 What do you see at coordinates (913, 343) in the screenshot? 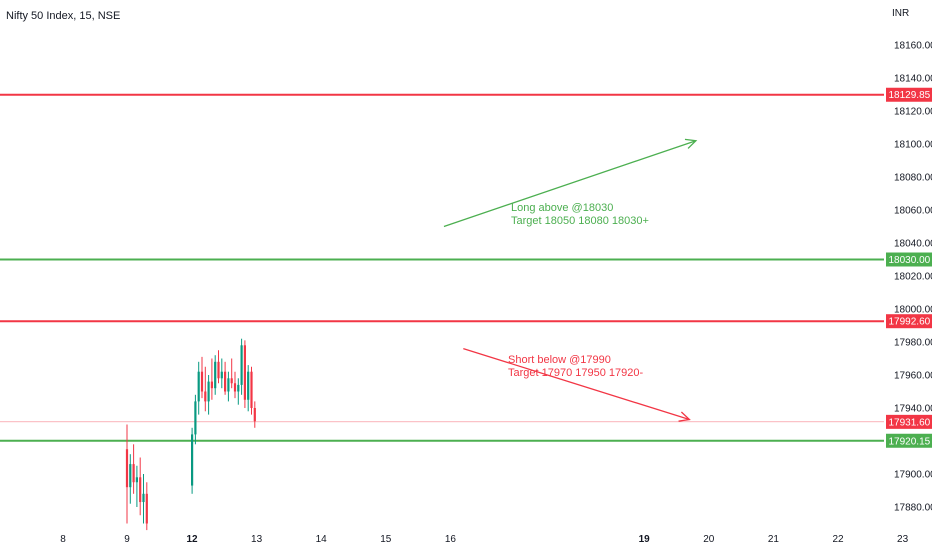
I see `price-tick: 17980.00` at bounding box center [913, 343].